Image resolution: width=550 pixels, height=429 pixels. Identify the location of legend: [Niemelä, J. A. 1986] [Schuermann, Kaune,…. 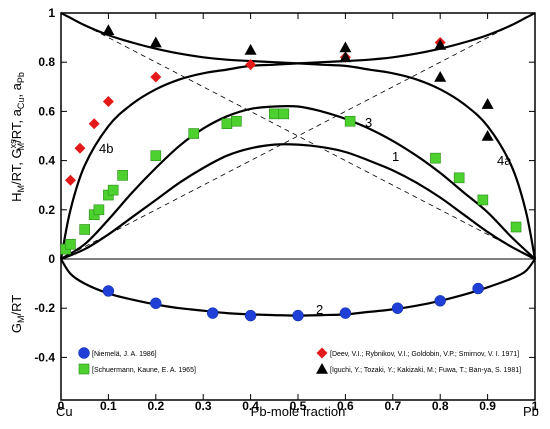
(299, 361).